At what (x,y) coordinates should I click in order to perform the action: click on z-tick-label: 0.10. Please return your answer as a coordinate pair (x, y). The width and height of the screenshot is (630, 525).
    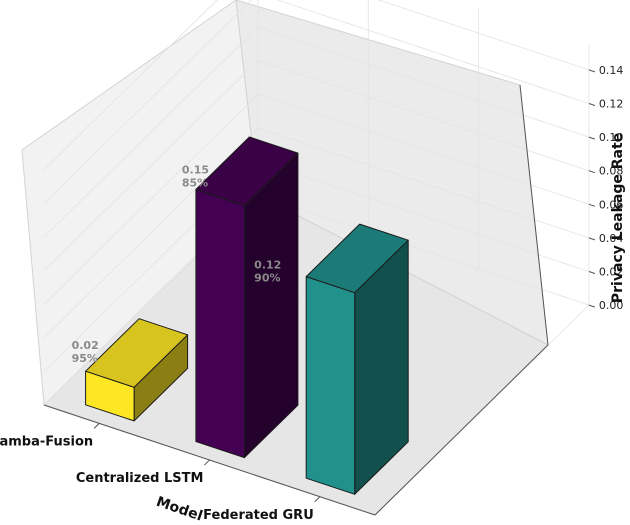
    Looking at the image, I should click on (611, 137).